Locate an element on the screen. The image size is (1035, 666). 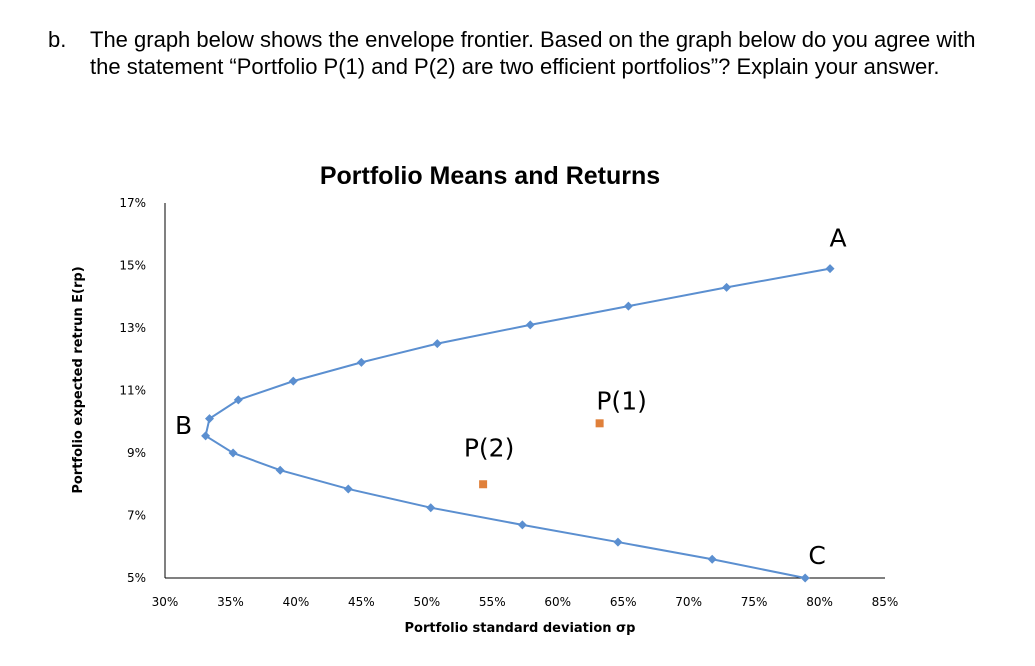
x-tick-label: 60% is located at coordinates (557, 602).